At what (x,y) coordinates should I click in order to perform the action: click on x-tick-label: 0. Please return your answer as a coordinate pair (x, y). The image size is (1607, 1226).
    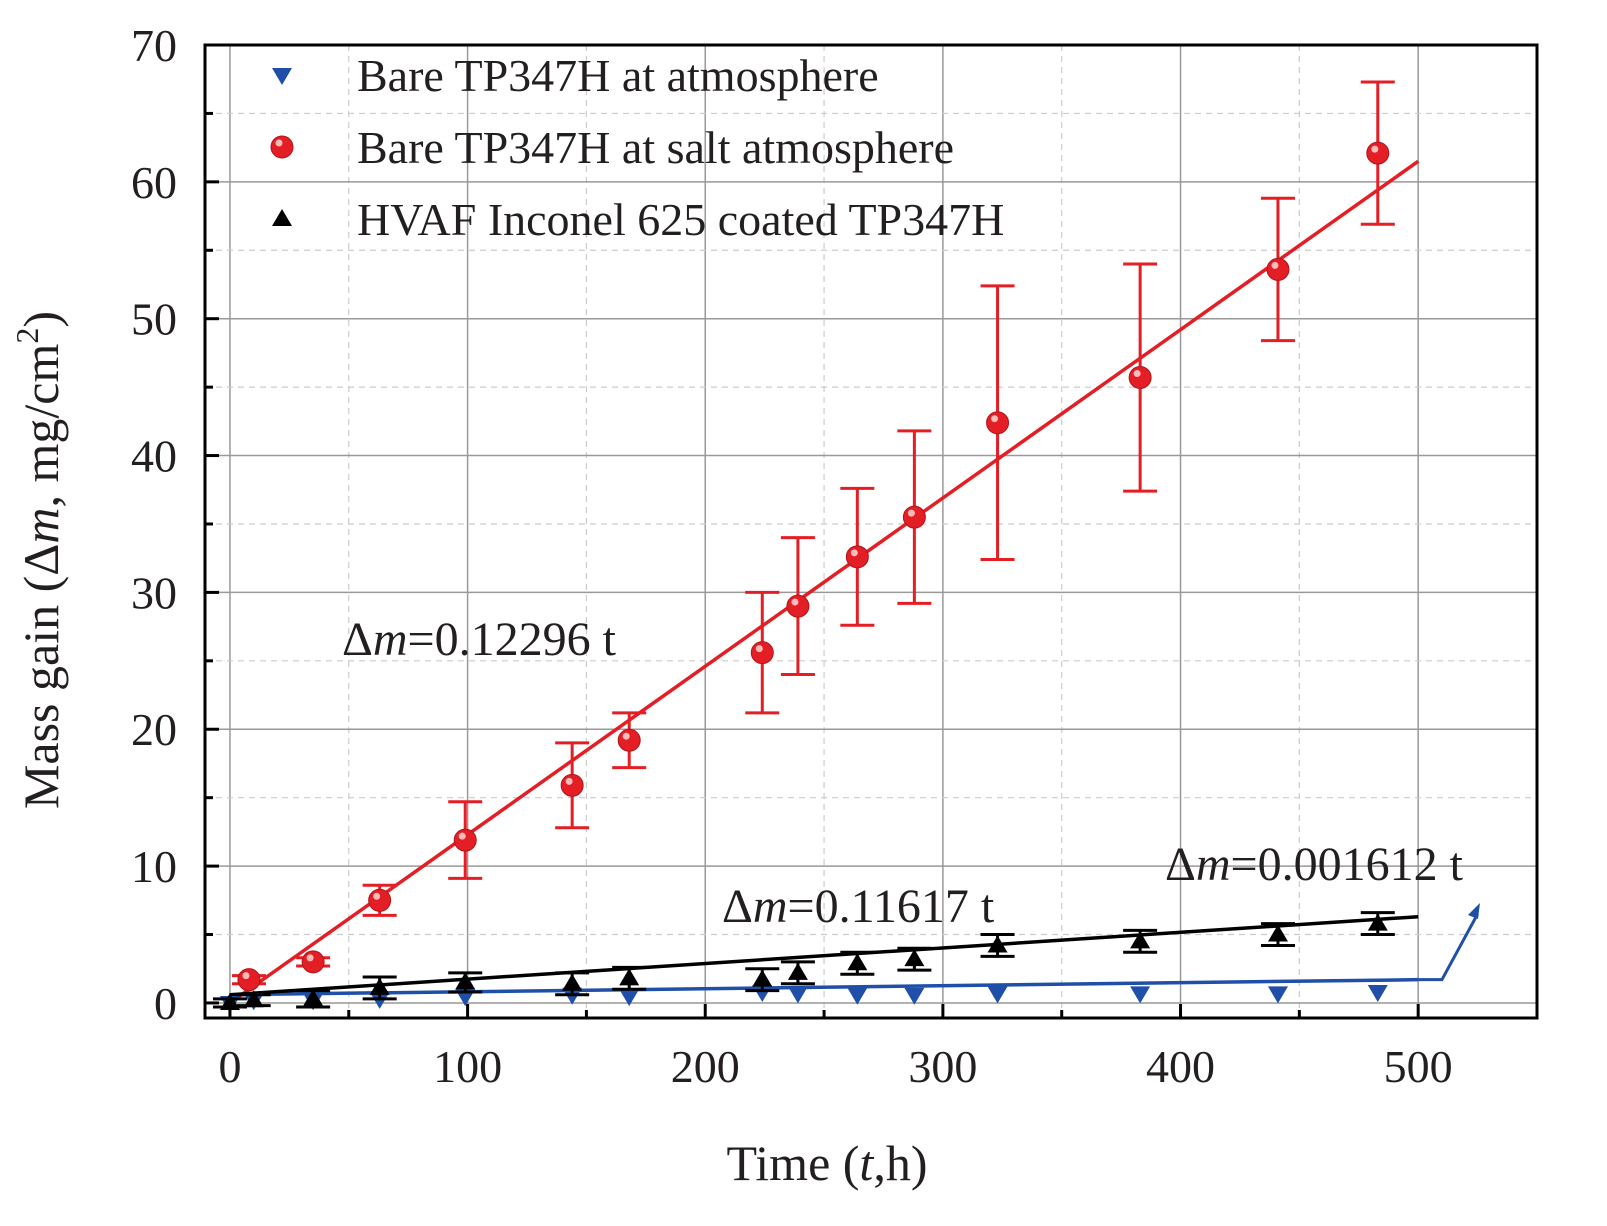
    Looking at the image, I should click on (229, 1066).